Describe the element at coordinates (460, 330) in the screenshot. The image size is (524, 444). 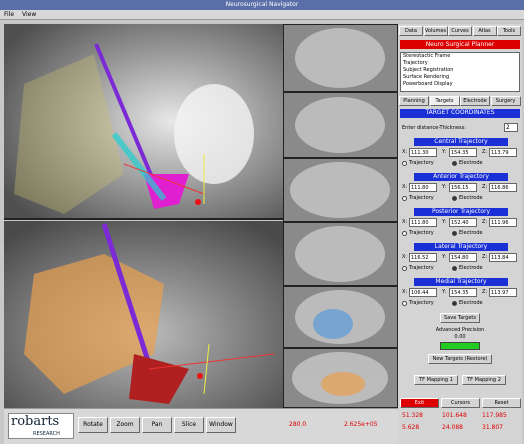
I see `precision-label: Advanced Precision` at that location.